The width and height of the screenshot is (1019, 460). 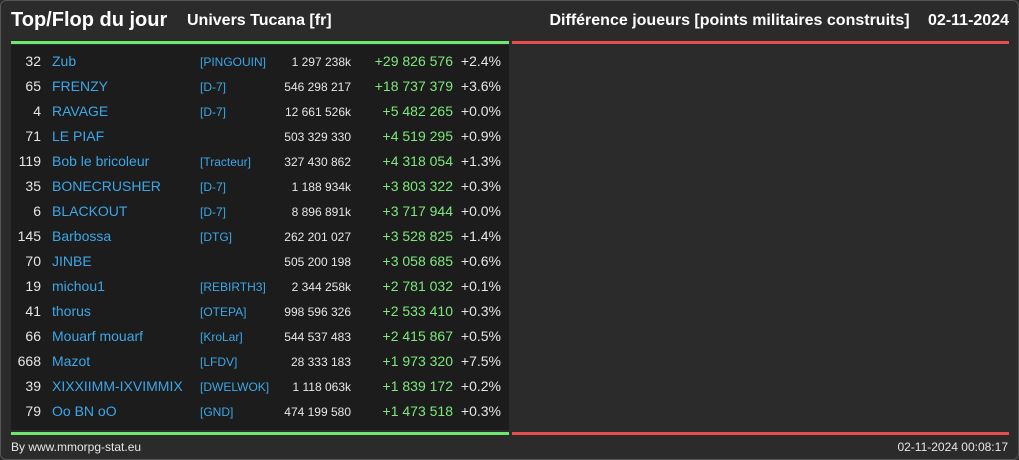 What do you see at coordinates (417, 111) in the screenshot?
I see `points-difference: +5 482 265` at bounding box center [417, 111].